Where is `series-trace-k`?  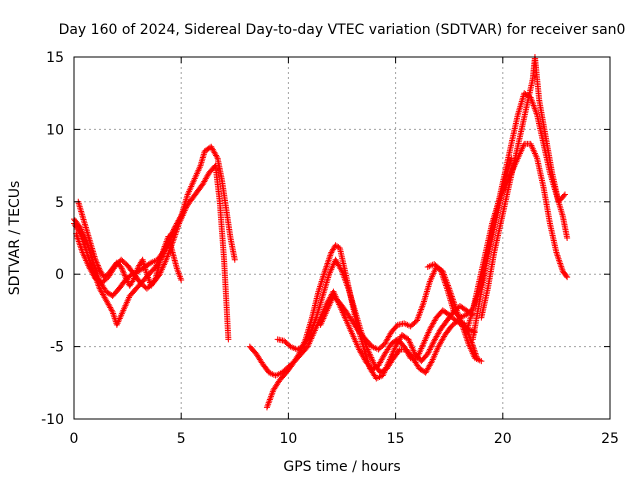 series-trace-k is located at coordinates (523, 187).